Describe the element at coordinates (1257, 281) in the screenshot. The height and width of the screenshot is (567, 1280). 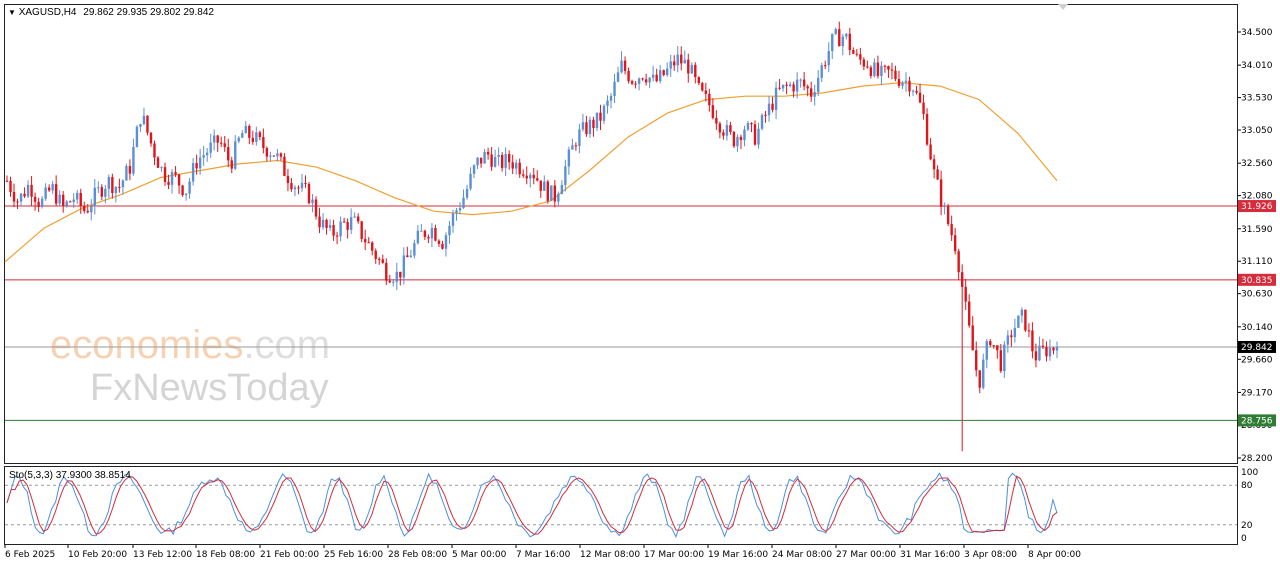
I see `price-tag-label: 30.835` at that location.